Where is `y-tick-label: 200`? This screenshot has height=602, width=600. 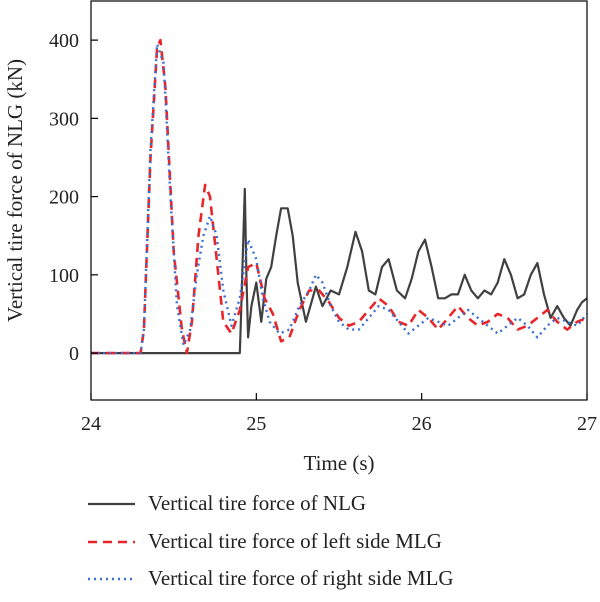
y-tick-label: 200 is located at coordinates (64, 198).